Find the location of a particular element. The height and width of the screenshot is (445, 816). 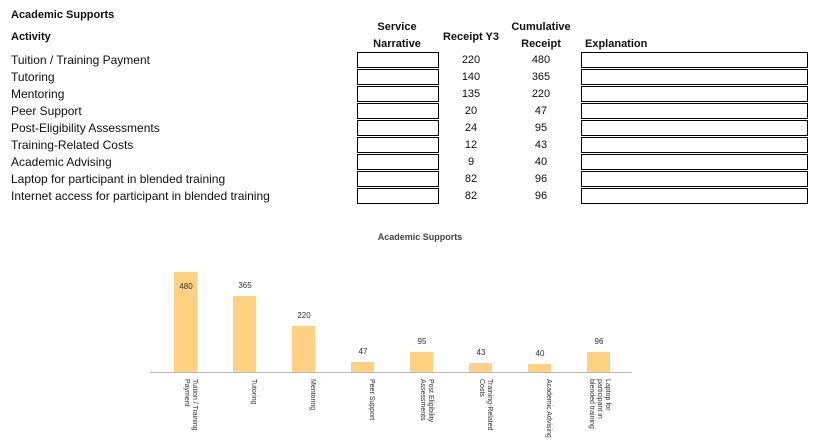

activity-label: Training-Related Costs is located at coordinates (72, 145).